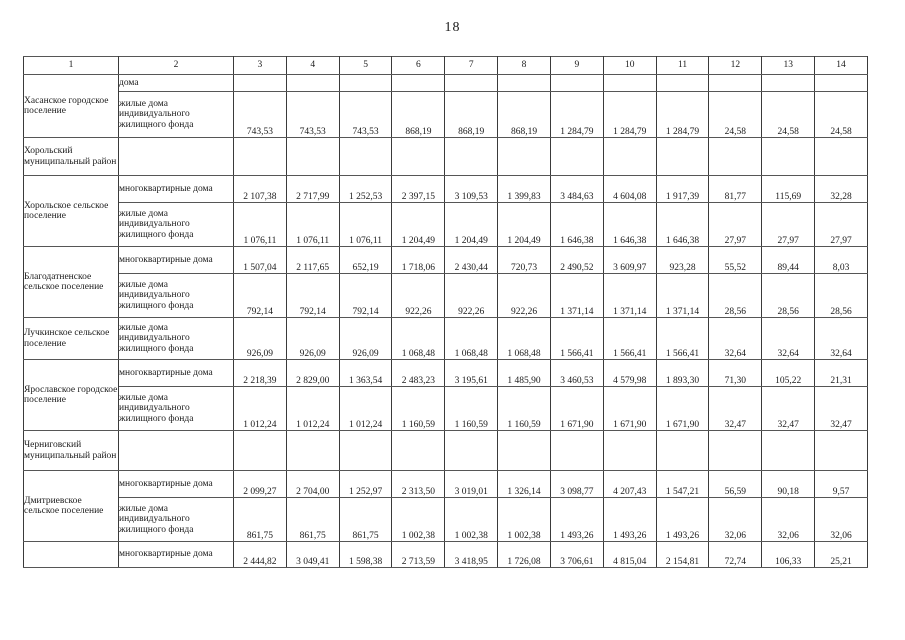  What do you see at coordinates (524, 484) in the screenshot?
I see `value-cell: 1 326,14` at bounding box center [524, 484].